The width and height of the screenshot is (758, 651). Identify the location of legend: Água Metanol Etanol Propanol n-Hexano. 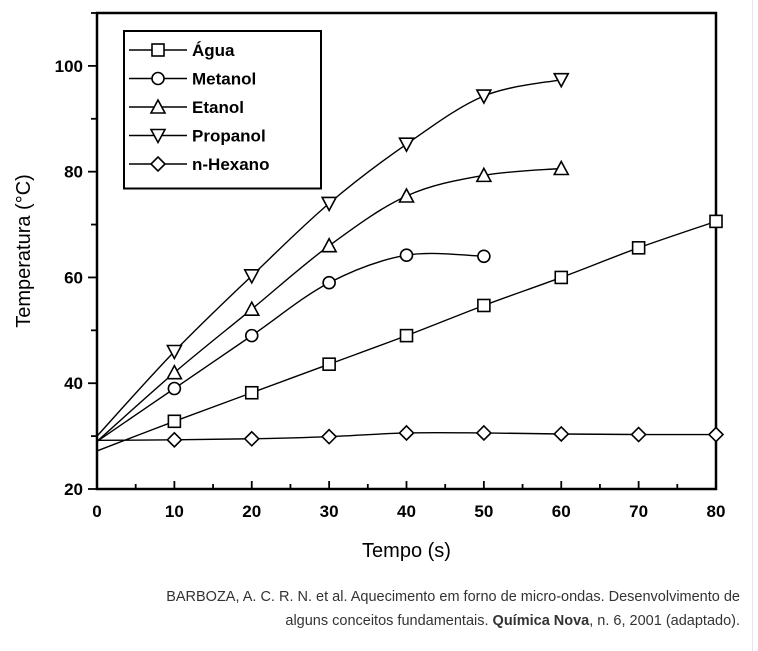
(222, 110).